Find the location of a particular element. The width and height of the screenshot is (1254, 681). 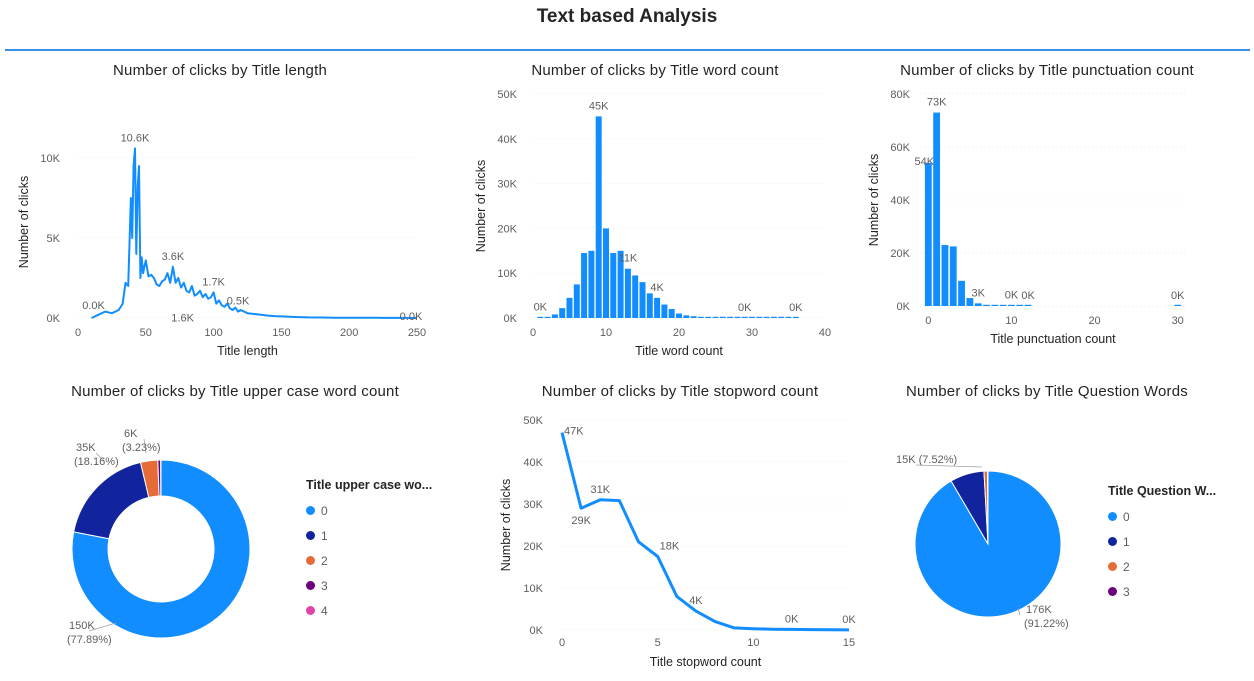

question-words-pie-chart: 176K (91.22%) 15K (7.52%) is located at coordinates (1047, 532).